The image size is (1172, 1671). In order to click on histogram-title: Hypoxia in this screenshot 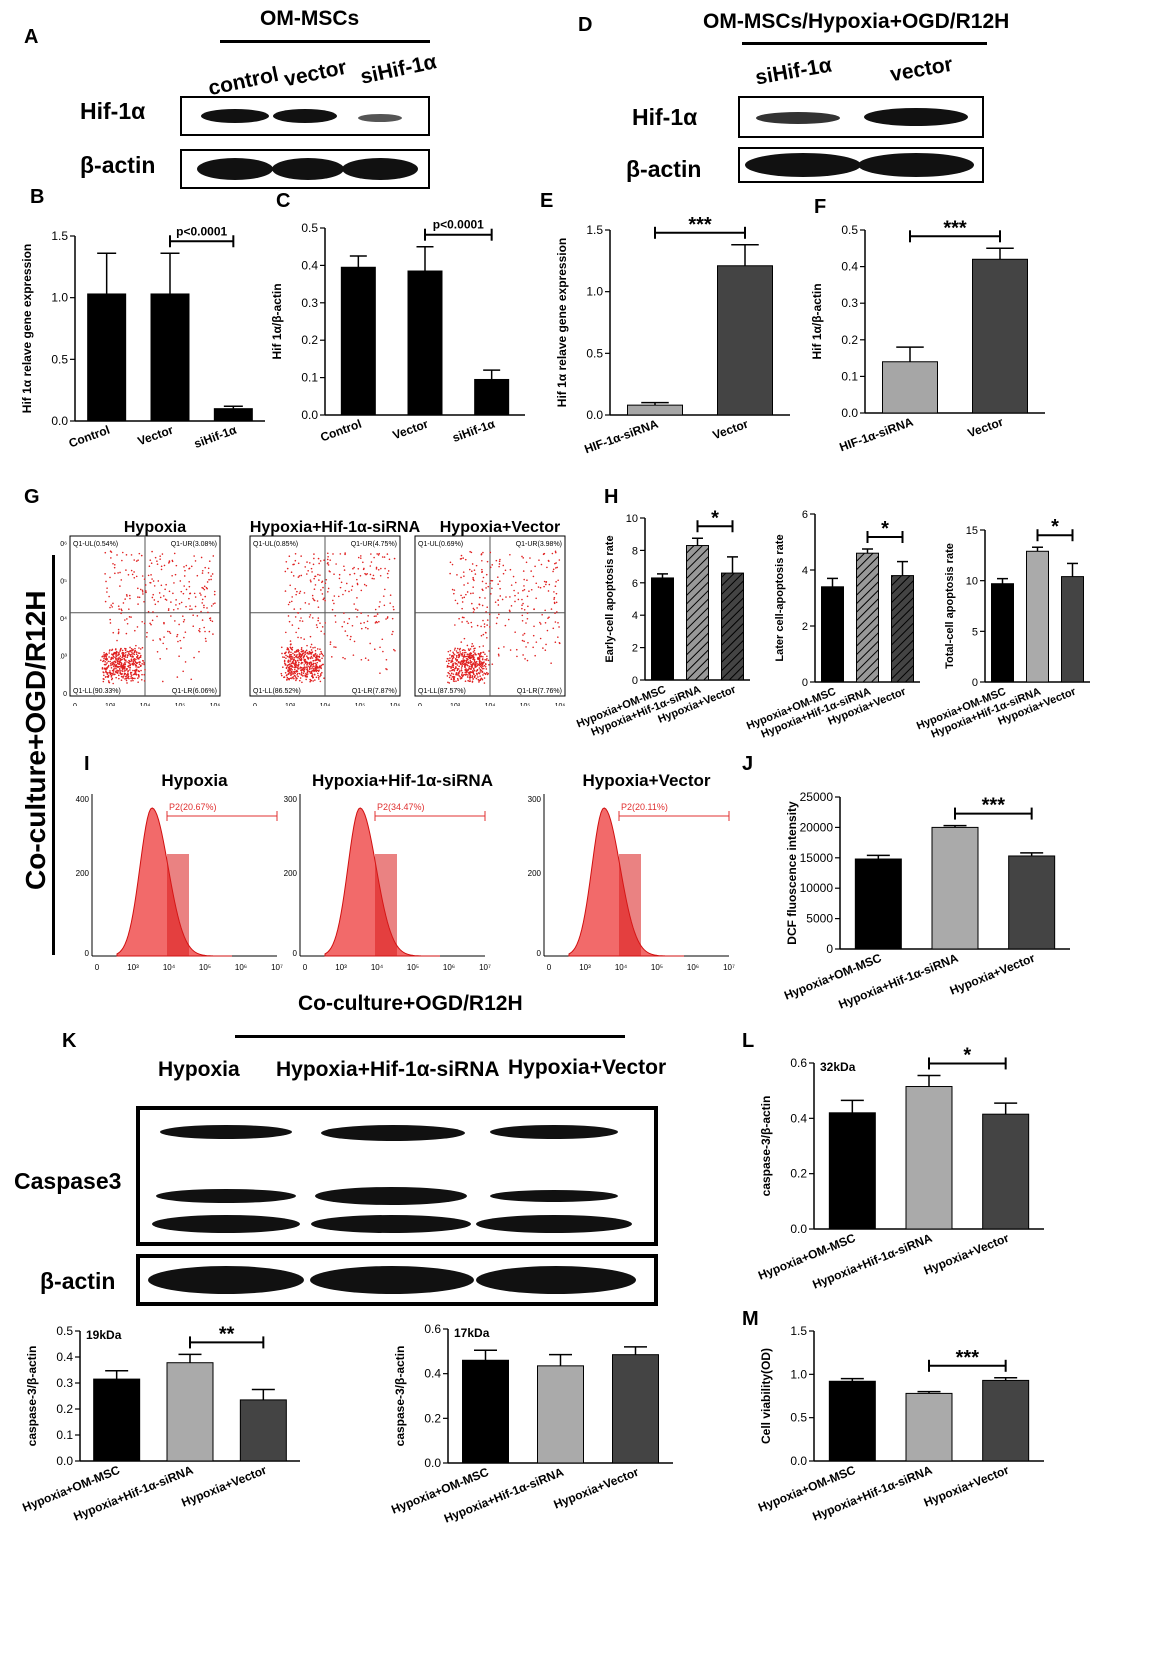, I will do `click(194, 780)`.